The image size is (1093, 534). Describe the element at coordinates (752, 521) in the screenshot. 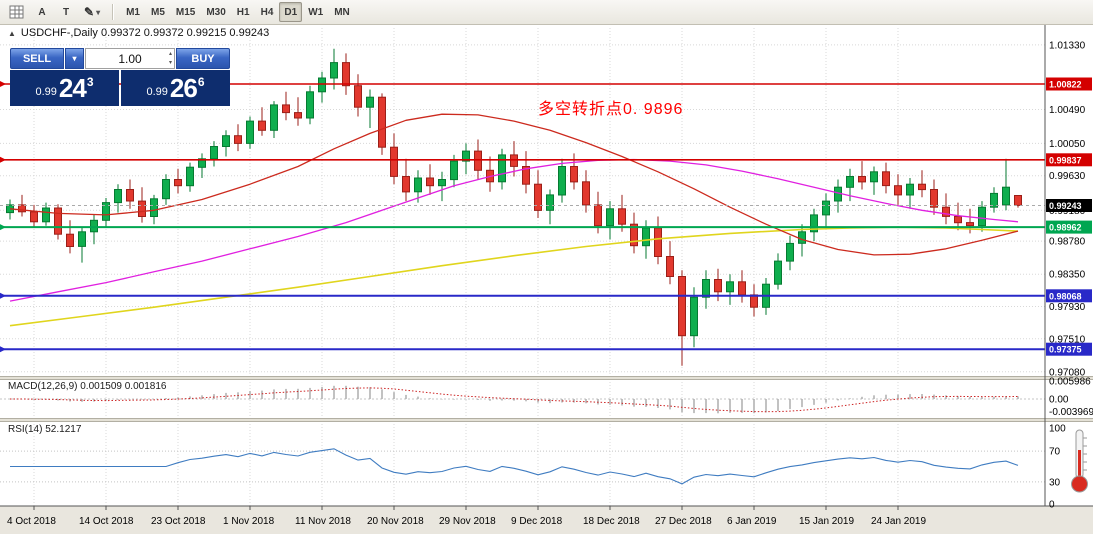

I see `date-label: 6 Jan 2019` at that location.